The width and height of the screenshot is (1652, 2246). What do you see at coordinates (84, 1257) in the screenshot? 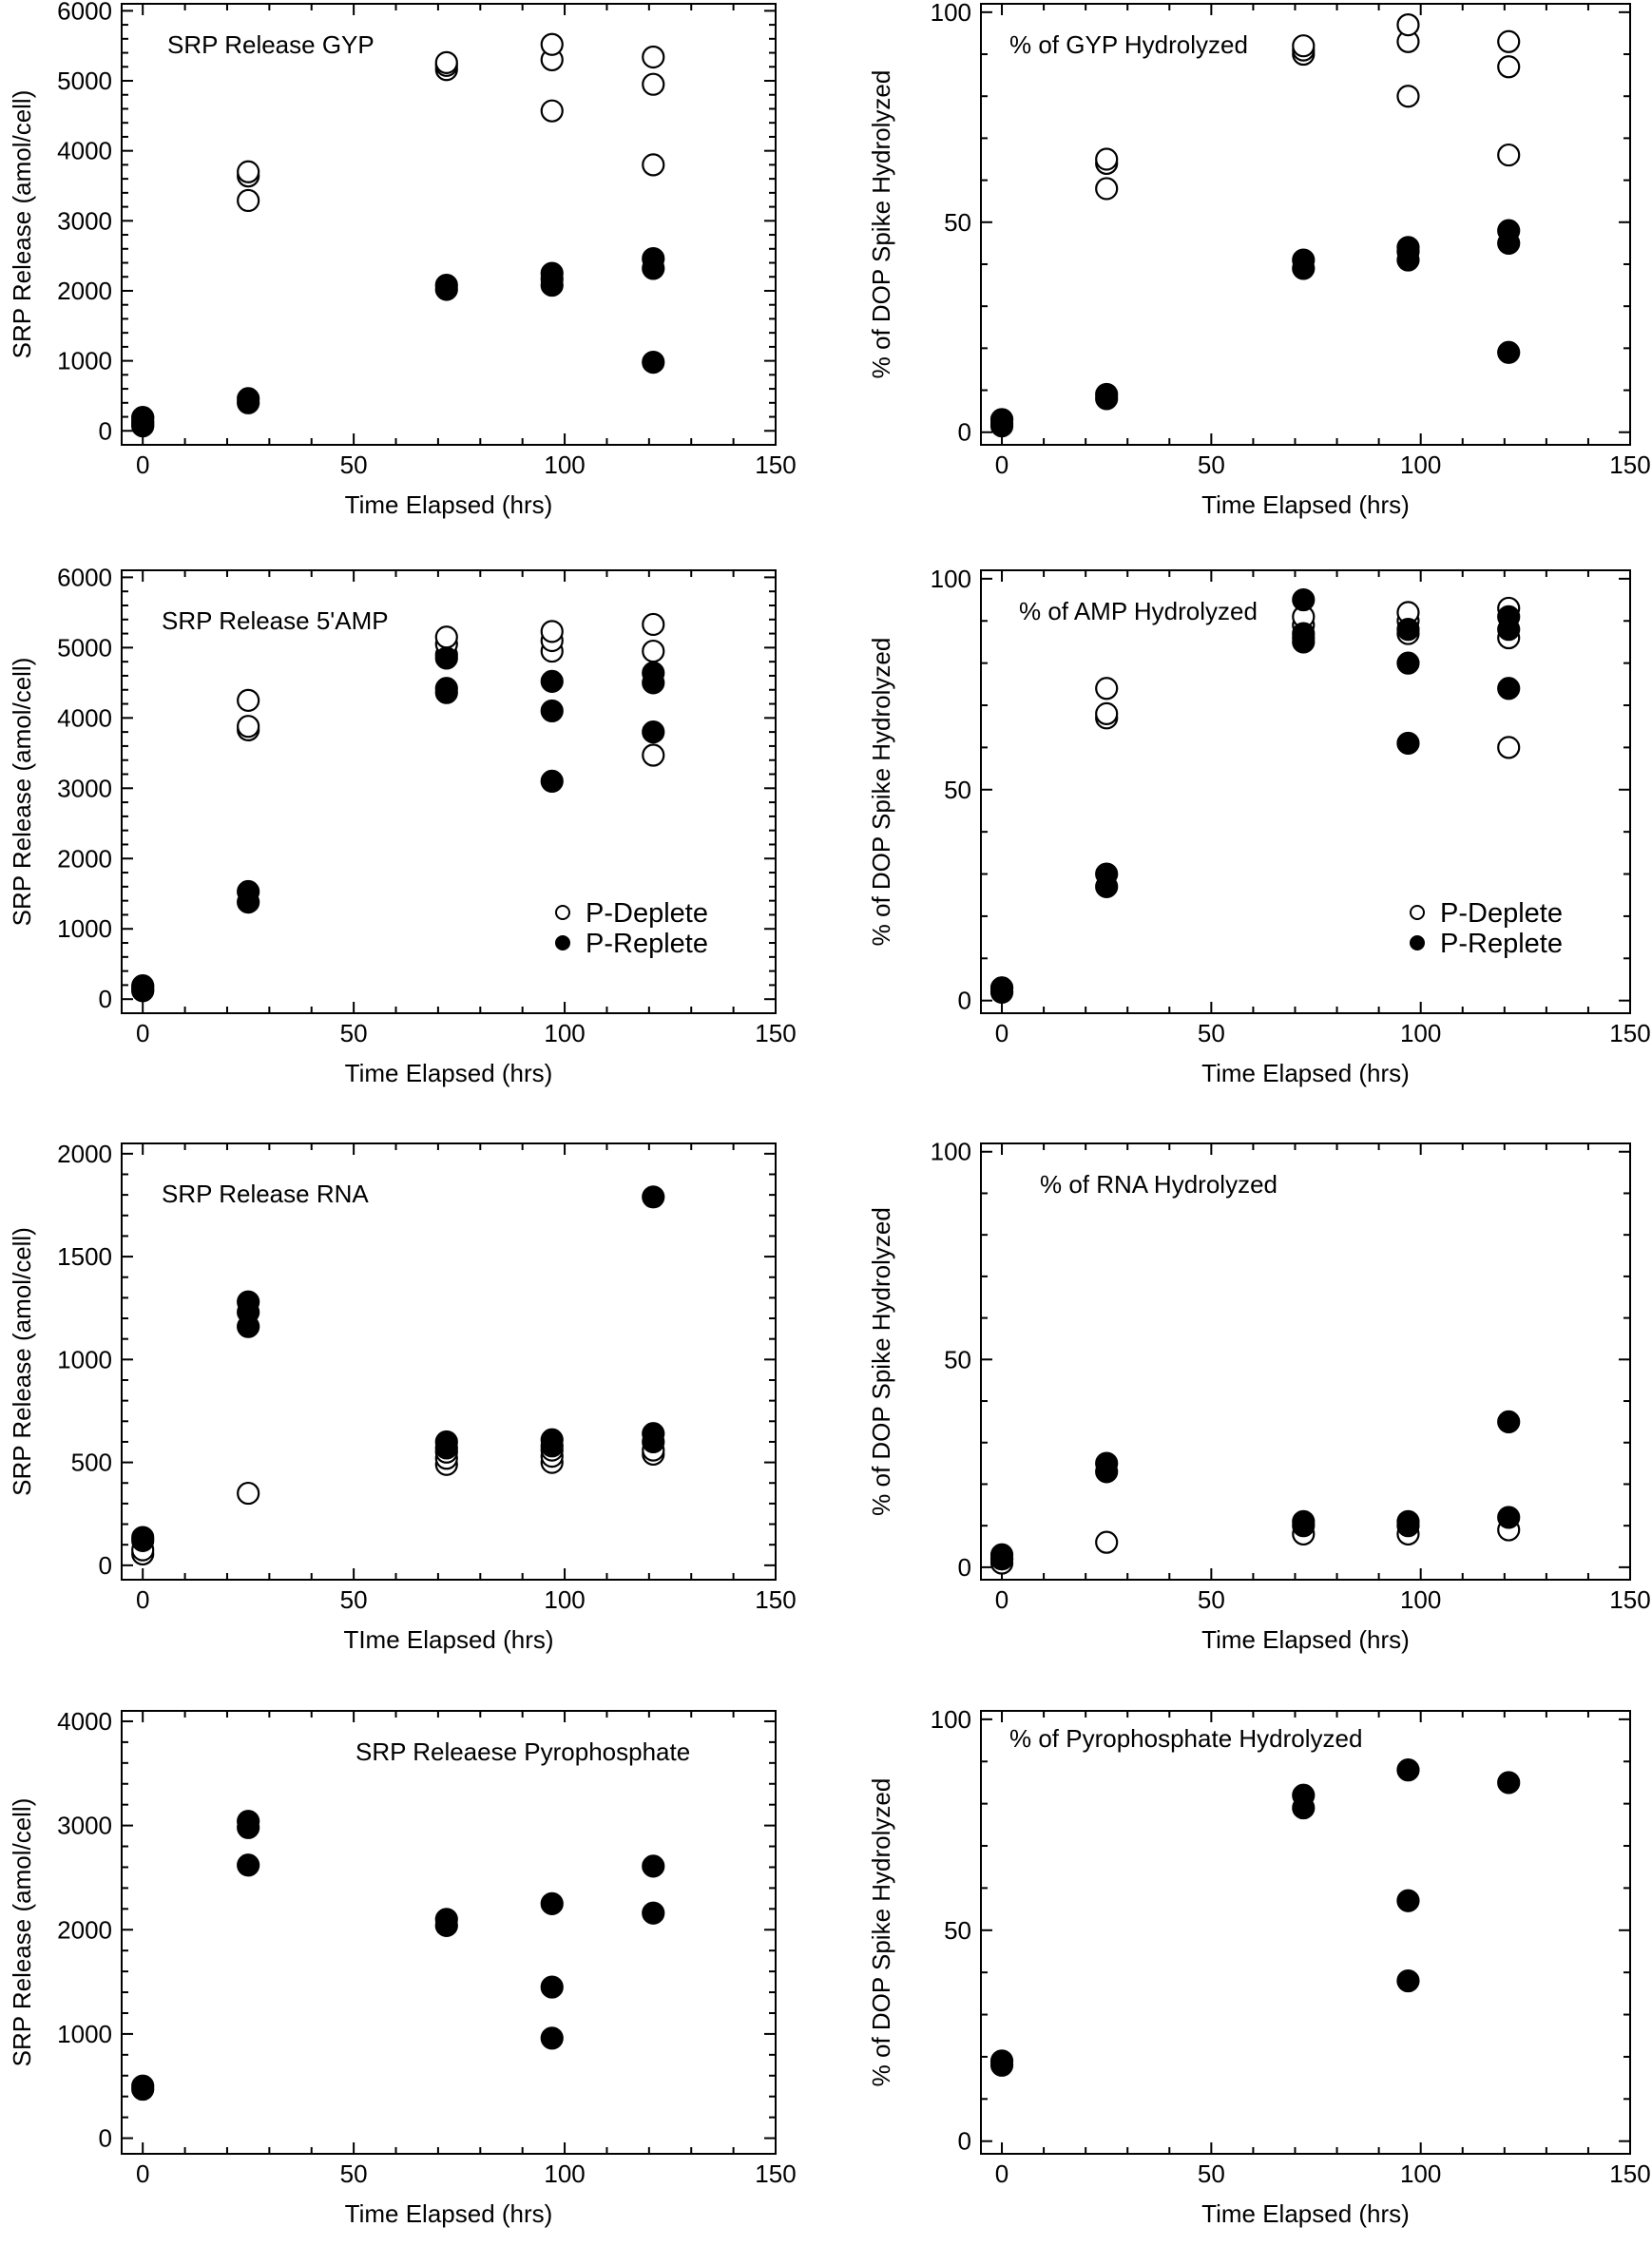
I see `y-tick-label: 1500` at bounding box center [84, 1257].